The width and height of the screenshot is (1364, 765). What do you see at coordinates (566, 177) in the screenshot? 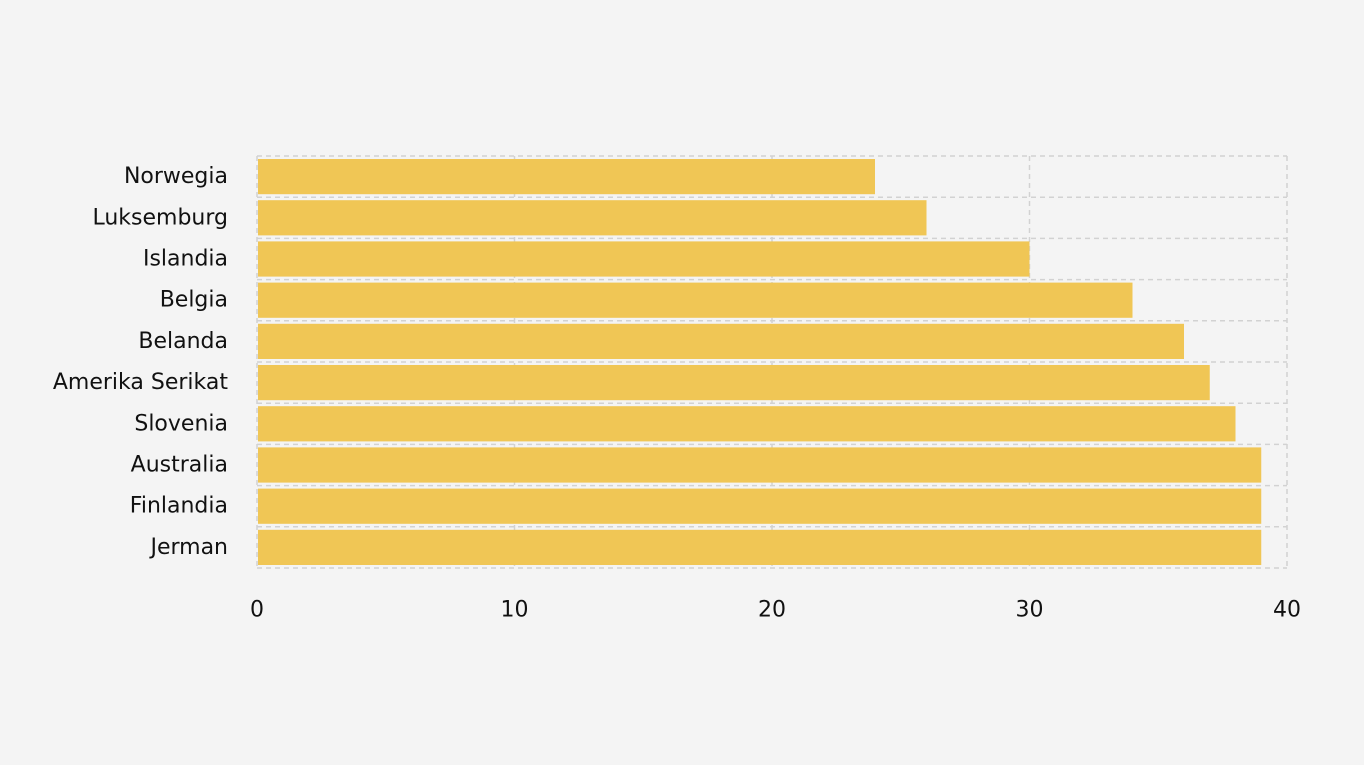
I see `bar-norwegia` at bounding box center [566, 177].